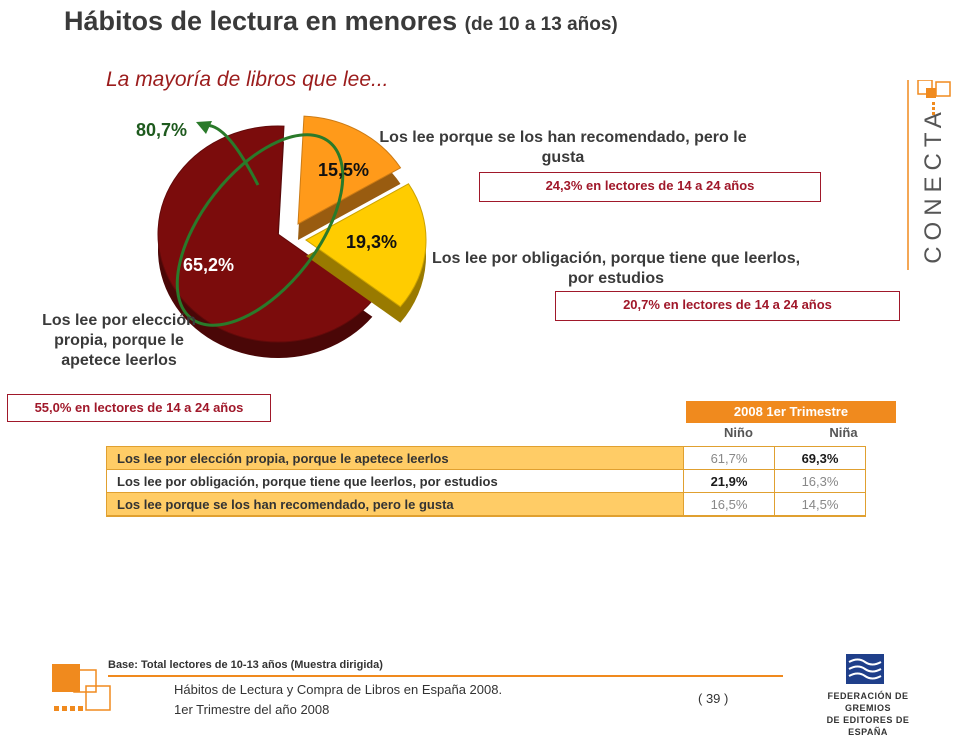  I want to click on pie-slice-recomendado, so click(349, 170).